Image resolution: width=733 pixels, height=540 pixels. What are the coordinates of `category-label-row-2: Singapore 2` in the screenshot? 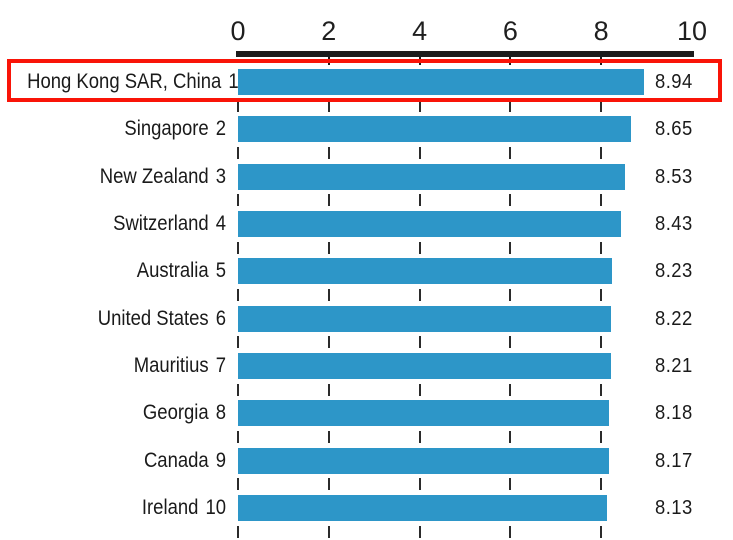 It's located at (126, 129).